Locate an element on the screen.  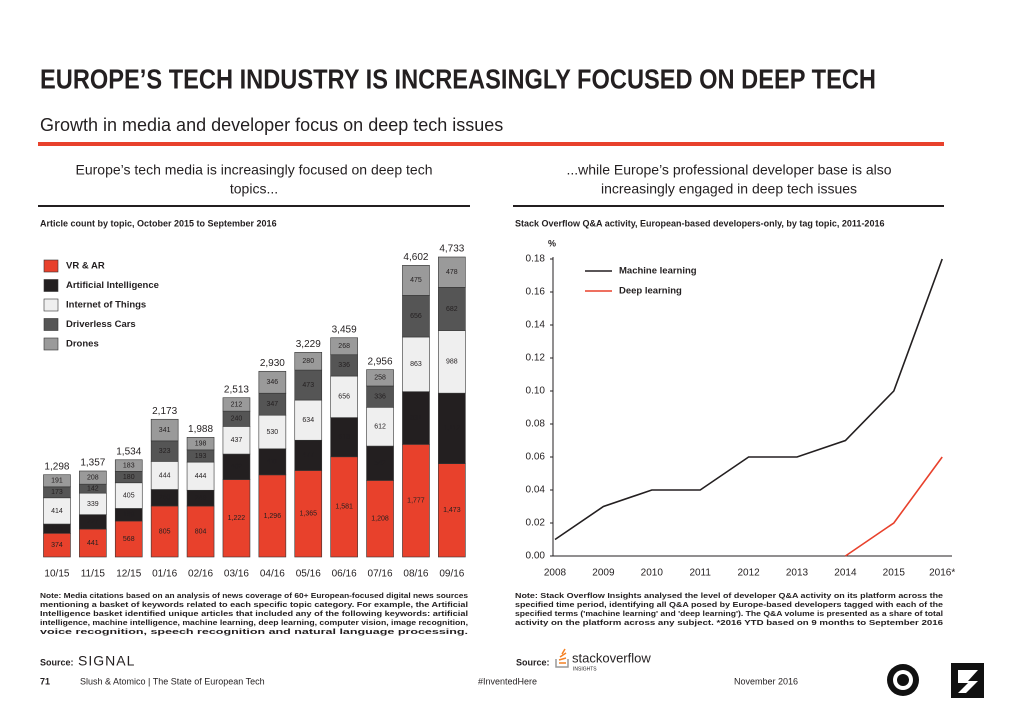
segment-label: 198 is located at coordinates (201, 443).